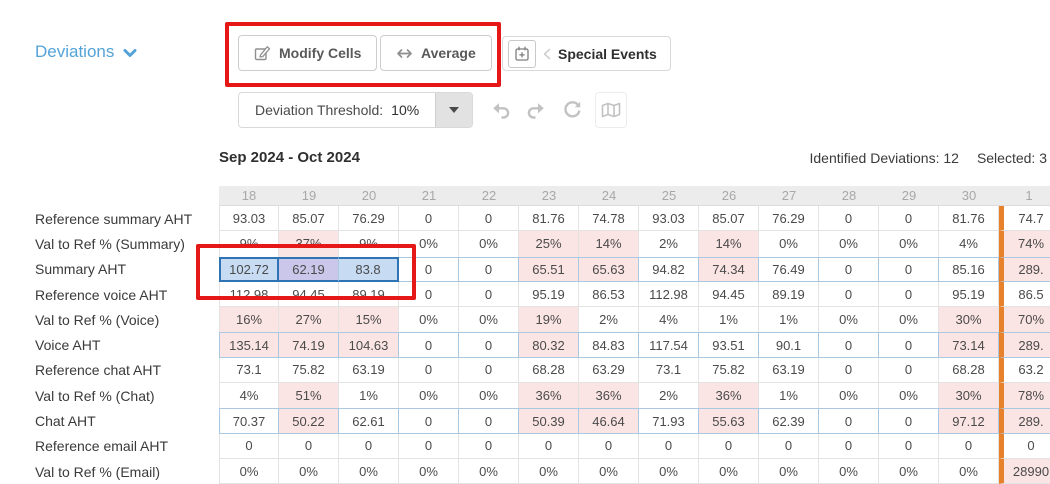 This screenshot has width=1050, height=484. I want to click on table-cell: 289., so click(1024, 345).